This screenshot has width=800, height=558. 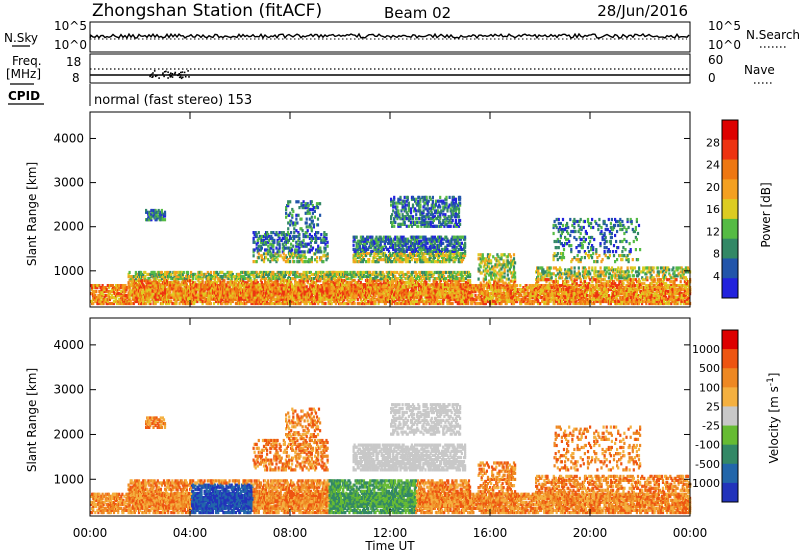 What do you see at coordinates (23, 74) in the screenshot?
I see `freq-label-2: [MHz]` at bounding box center [23, 74].